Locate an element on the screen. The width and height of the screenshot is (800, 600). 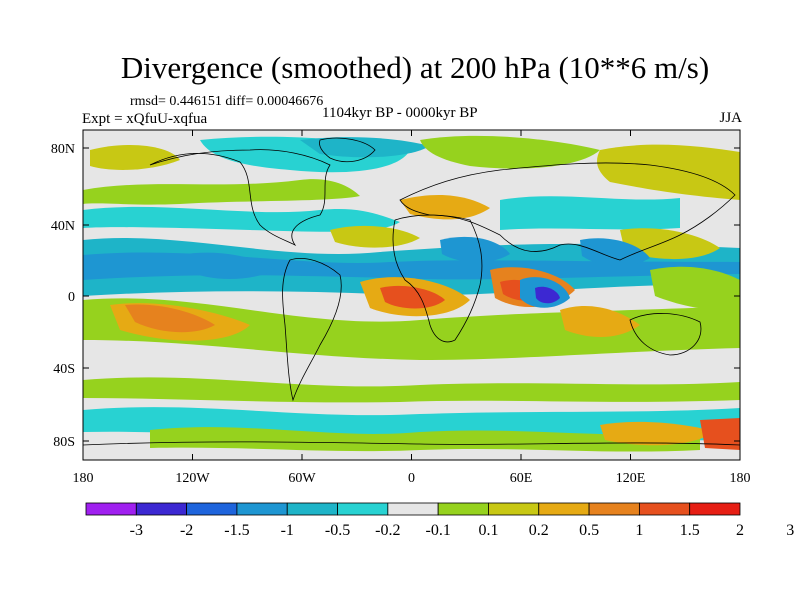
colorbar-label: 0.1 is located at coordinates (488, 530).